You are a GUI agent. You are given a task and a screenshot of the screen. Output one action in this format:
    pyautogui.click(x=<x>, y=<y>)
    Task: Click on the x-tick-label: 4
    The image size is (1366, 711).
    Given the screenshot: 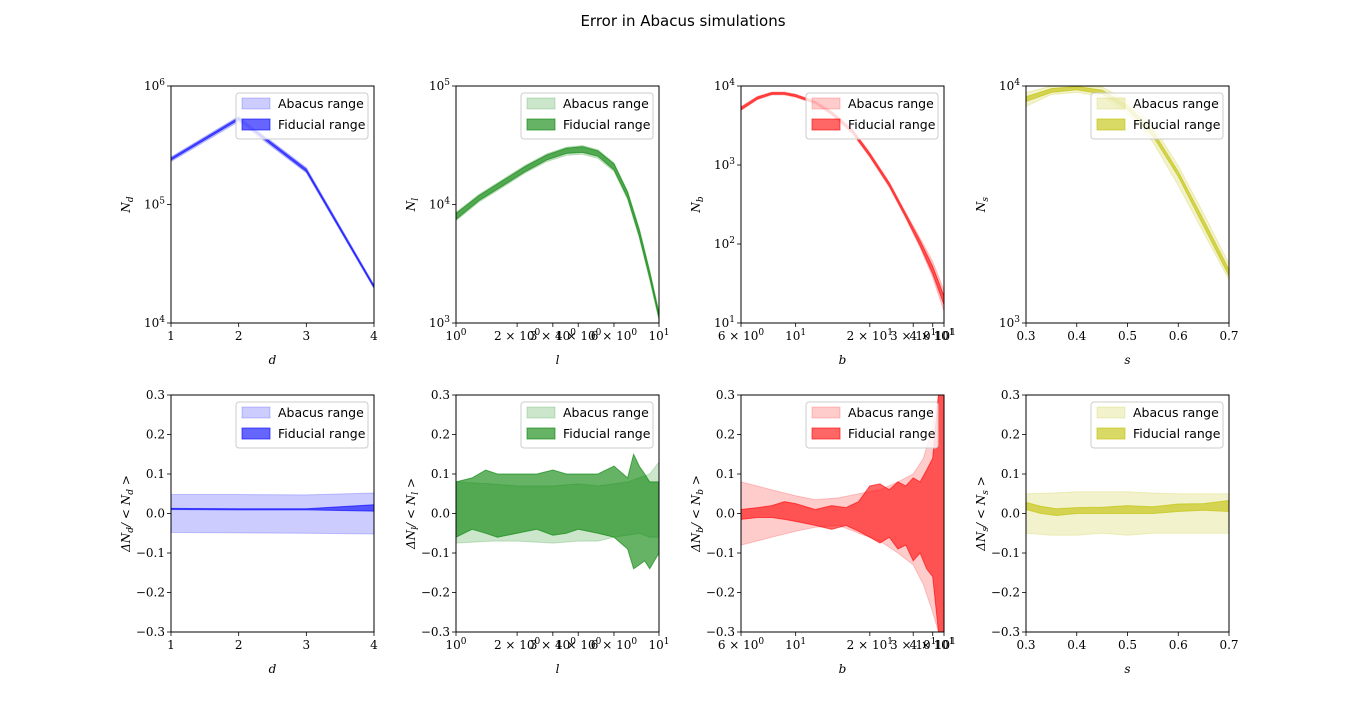 What is the action you would take?
    pyautogui.click(x=374, y=336)
    